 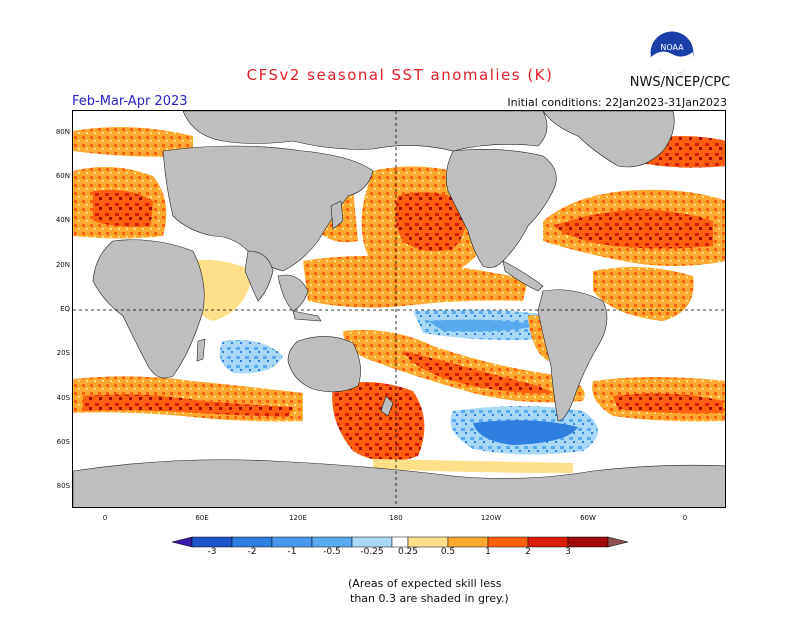 What do you see at coordinates (148, 309) in the screenshot?
I see `africa` at bounding box center [148, 309].